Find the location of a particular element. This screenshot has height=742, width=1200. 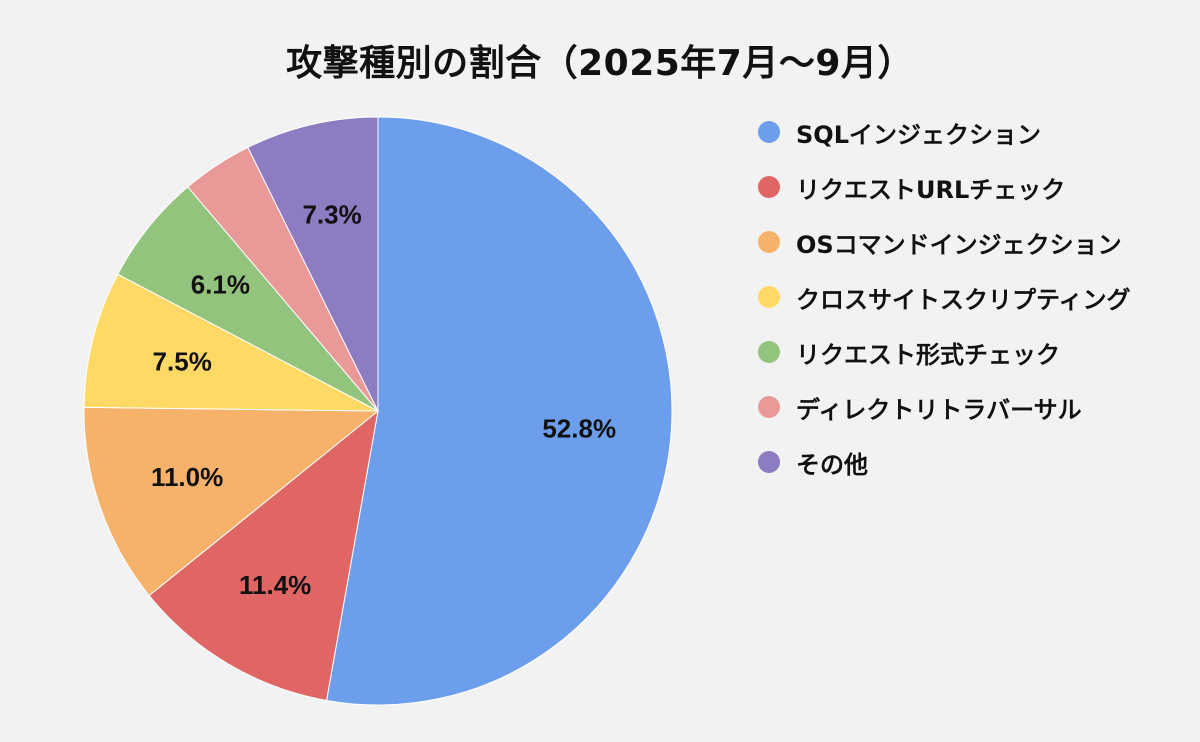

legend-item-1: SQLインジェクション is located at coordinates (944, 132).